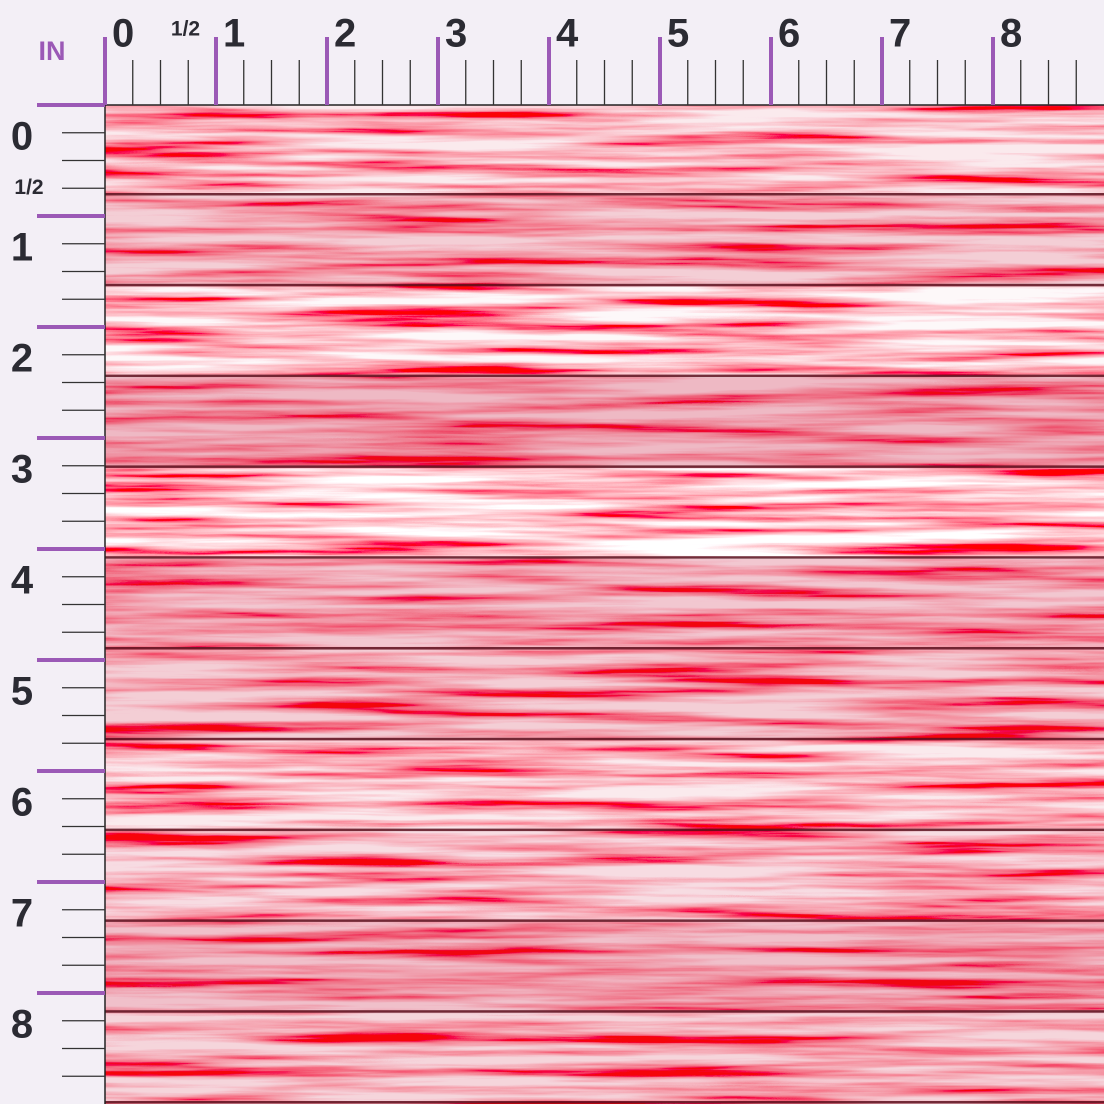 The image size is (1104, 1104). Describe the element at coordinates (900, 34) in the screenshot. I see `top-ruler-label: 7` at that location.